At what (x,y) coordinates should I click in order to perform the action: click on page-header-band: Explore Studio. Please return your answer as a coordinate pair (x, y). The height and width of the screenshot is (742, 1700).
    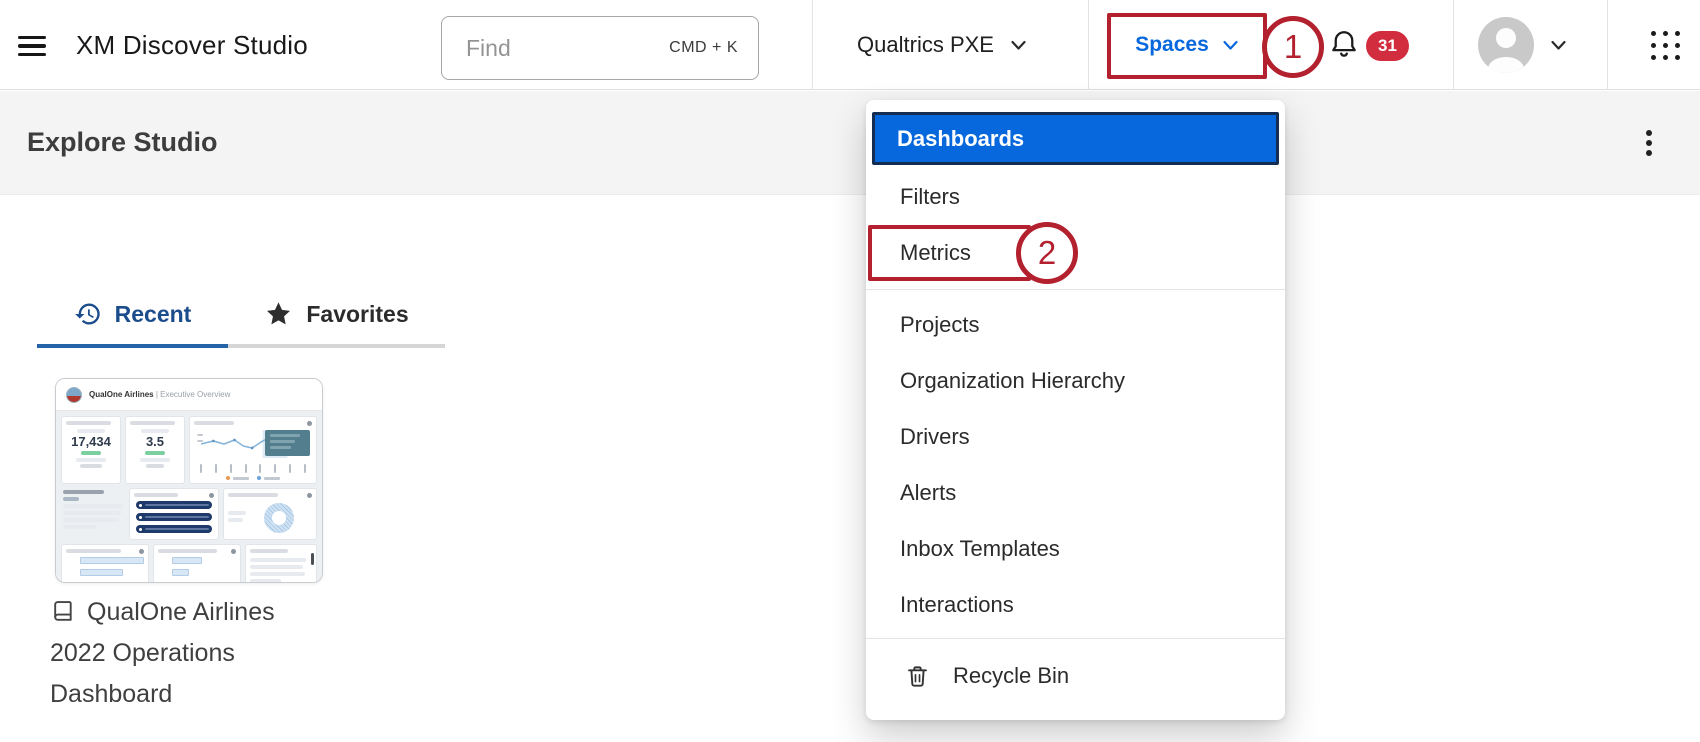
    Looking at the image, I should click on (850, 143).